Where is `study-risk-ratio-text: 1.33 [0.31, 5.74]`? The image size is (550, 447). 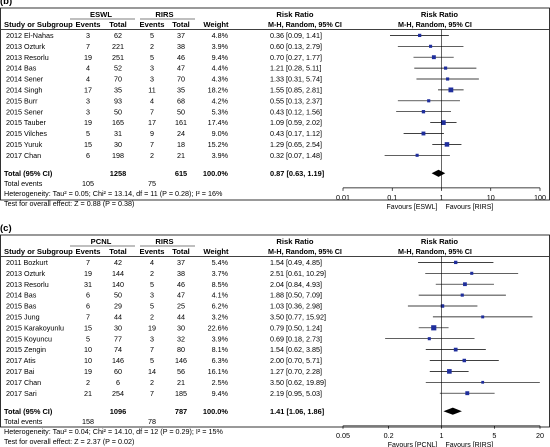 study-risk-ratio-text: 1.33 [0.31, 5.74] is located at coordinates (296, 79).